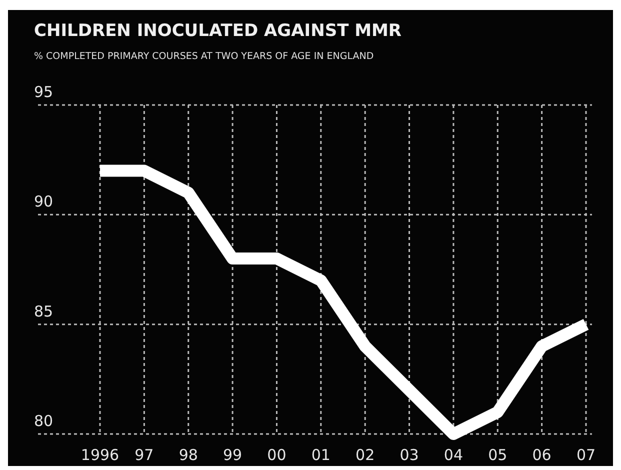 This screenshot has width=621, height=470. I want to click on y-tick-label: 90, so click(44, 201).